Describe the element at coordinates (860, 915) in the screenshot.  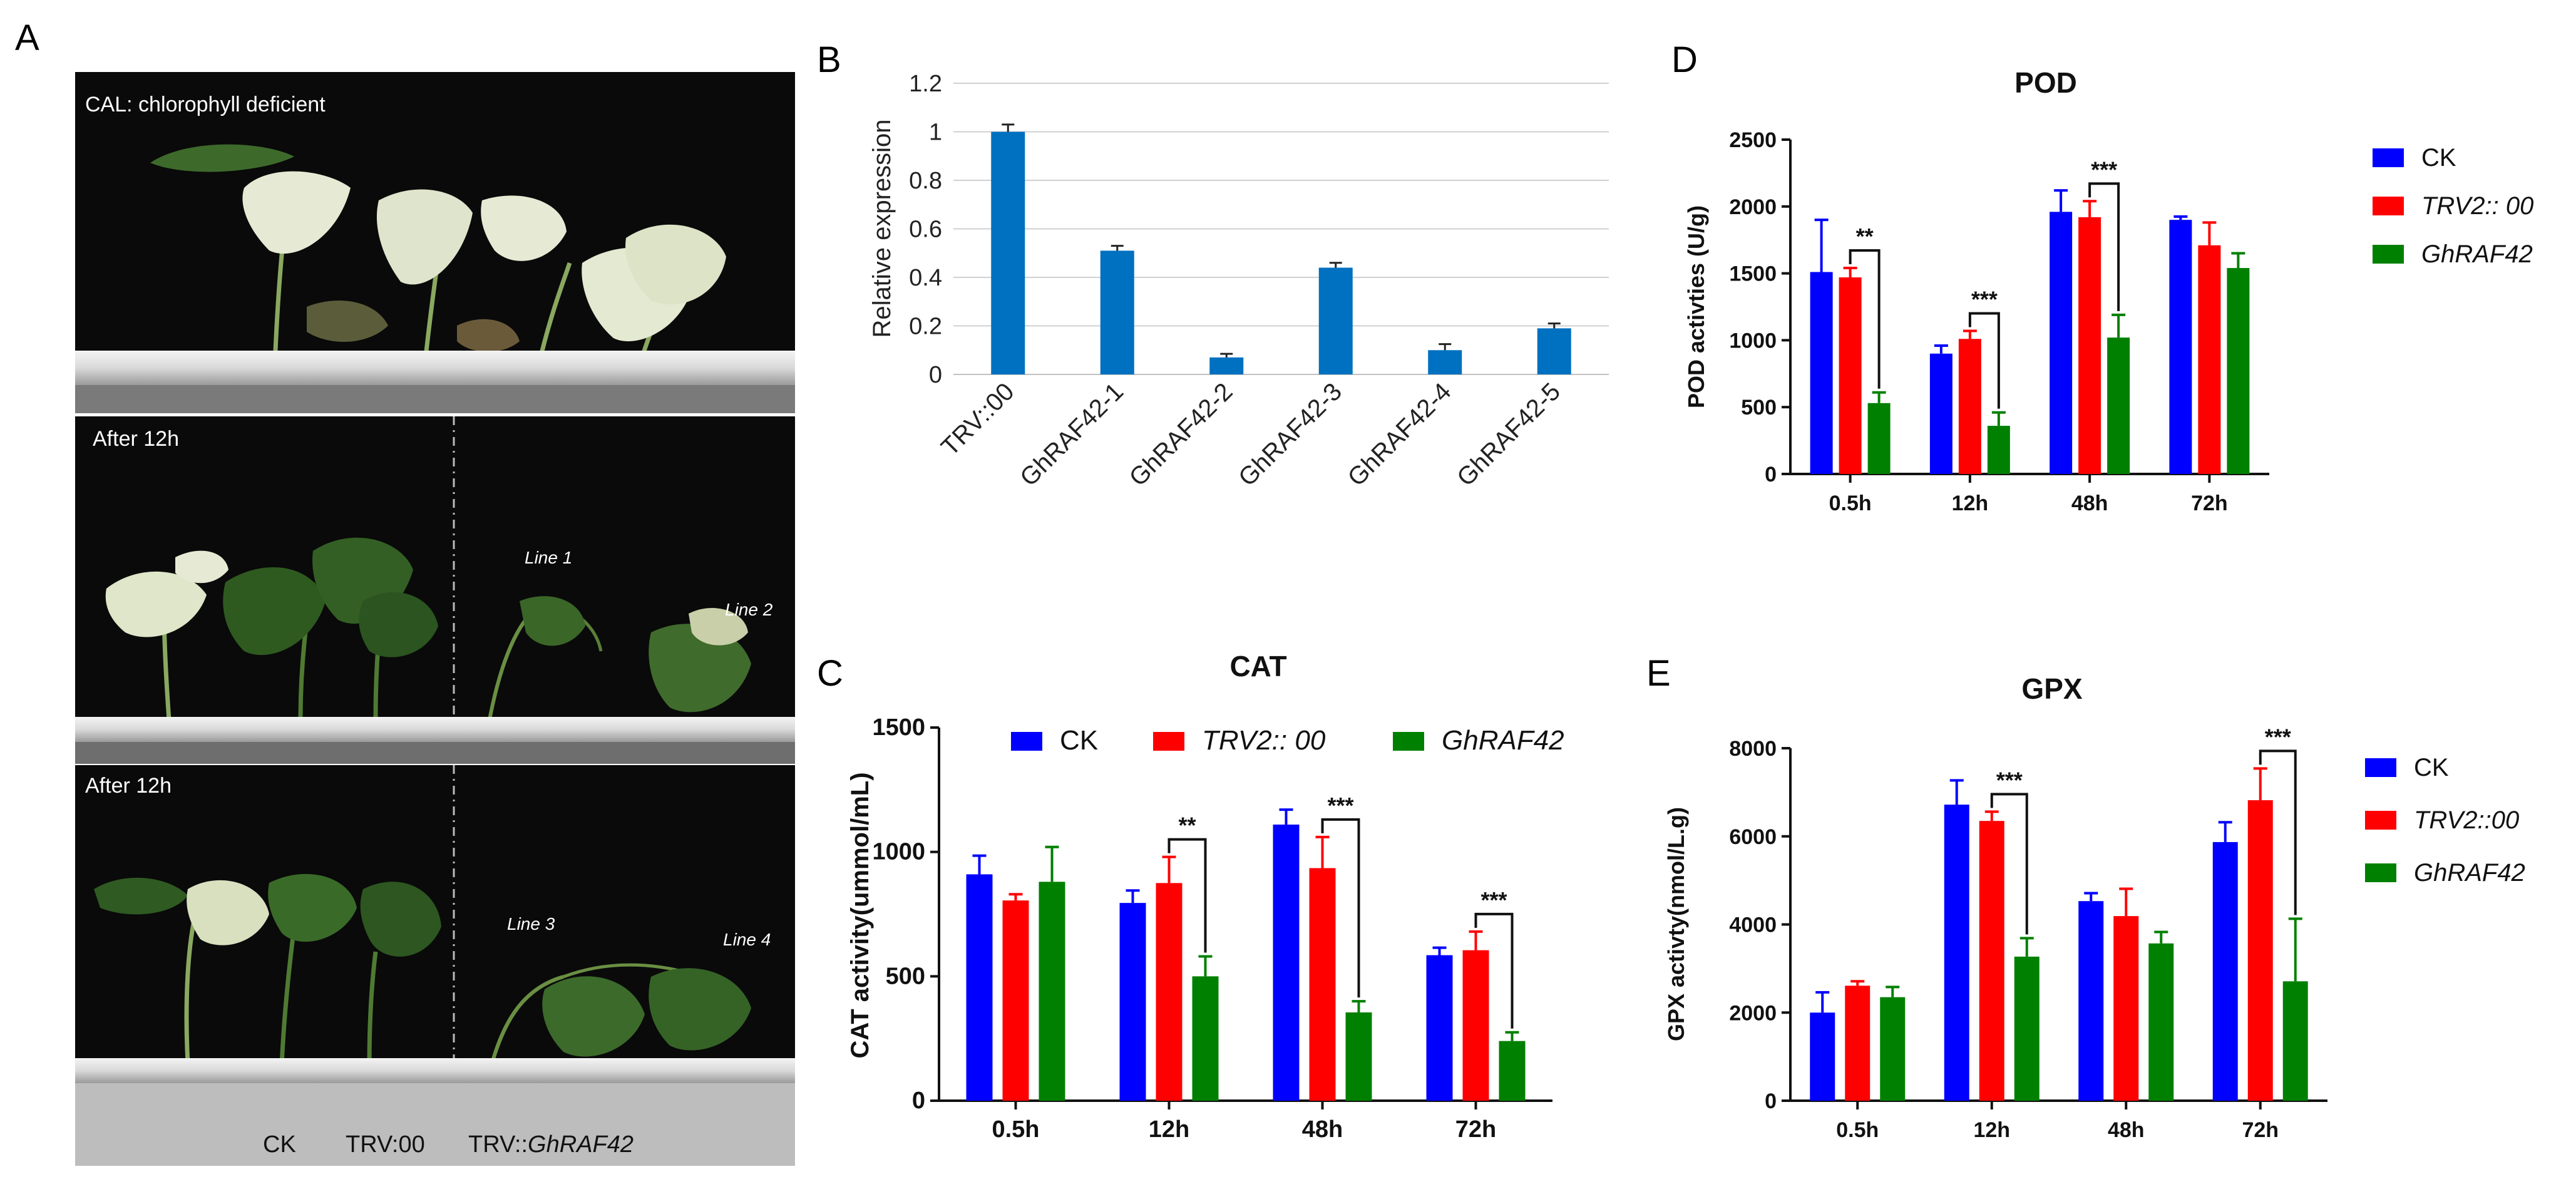
I see `y-axis-label: CAT activity(ummol/mL)` at that location.